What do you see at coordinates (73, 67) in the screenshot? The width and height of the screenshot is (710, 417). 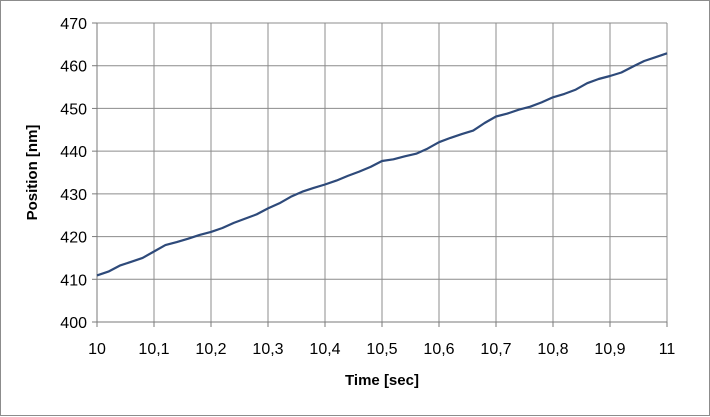 I see `y-tick-label: 460` at bounding box center [73, 67].